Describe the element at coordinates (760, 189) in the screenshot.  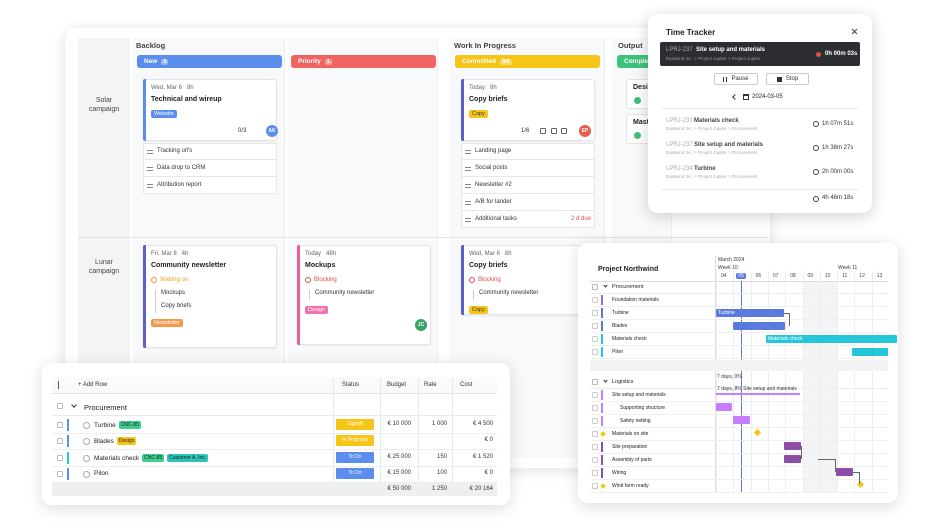
I see `divider` at that location.